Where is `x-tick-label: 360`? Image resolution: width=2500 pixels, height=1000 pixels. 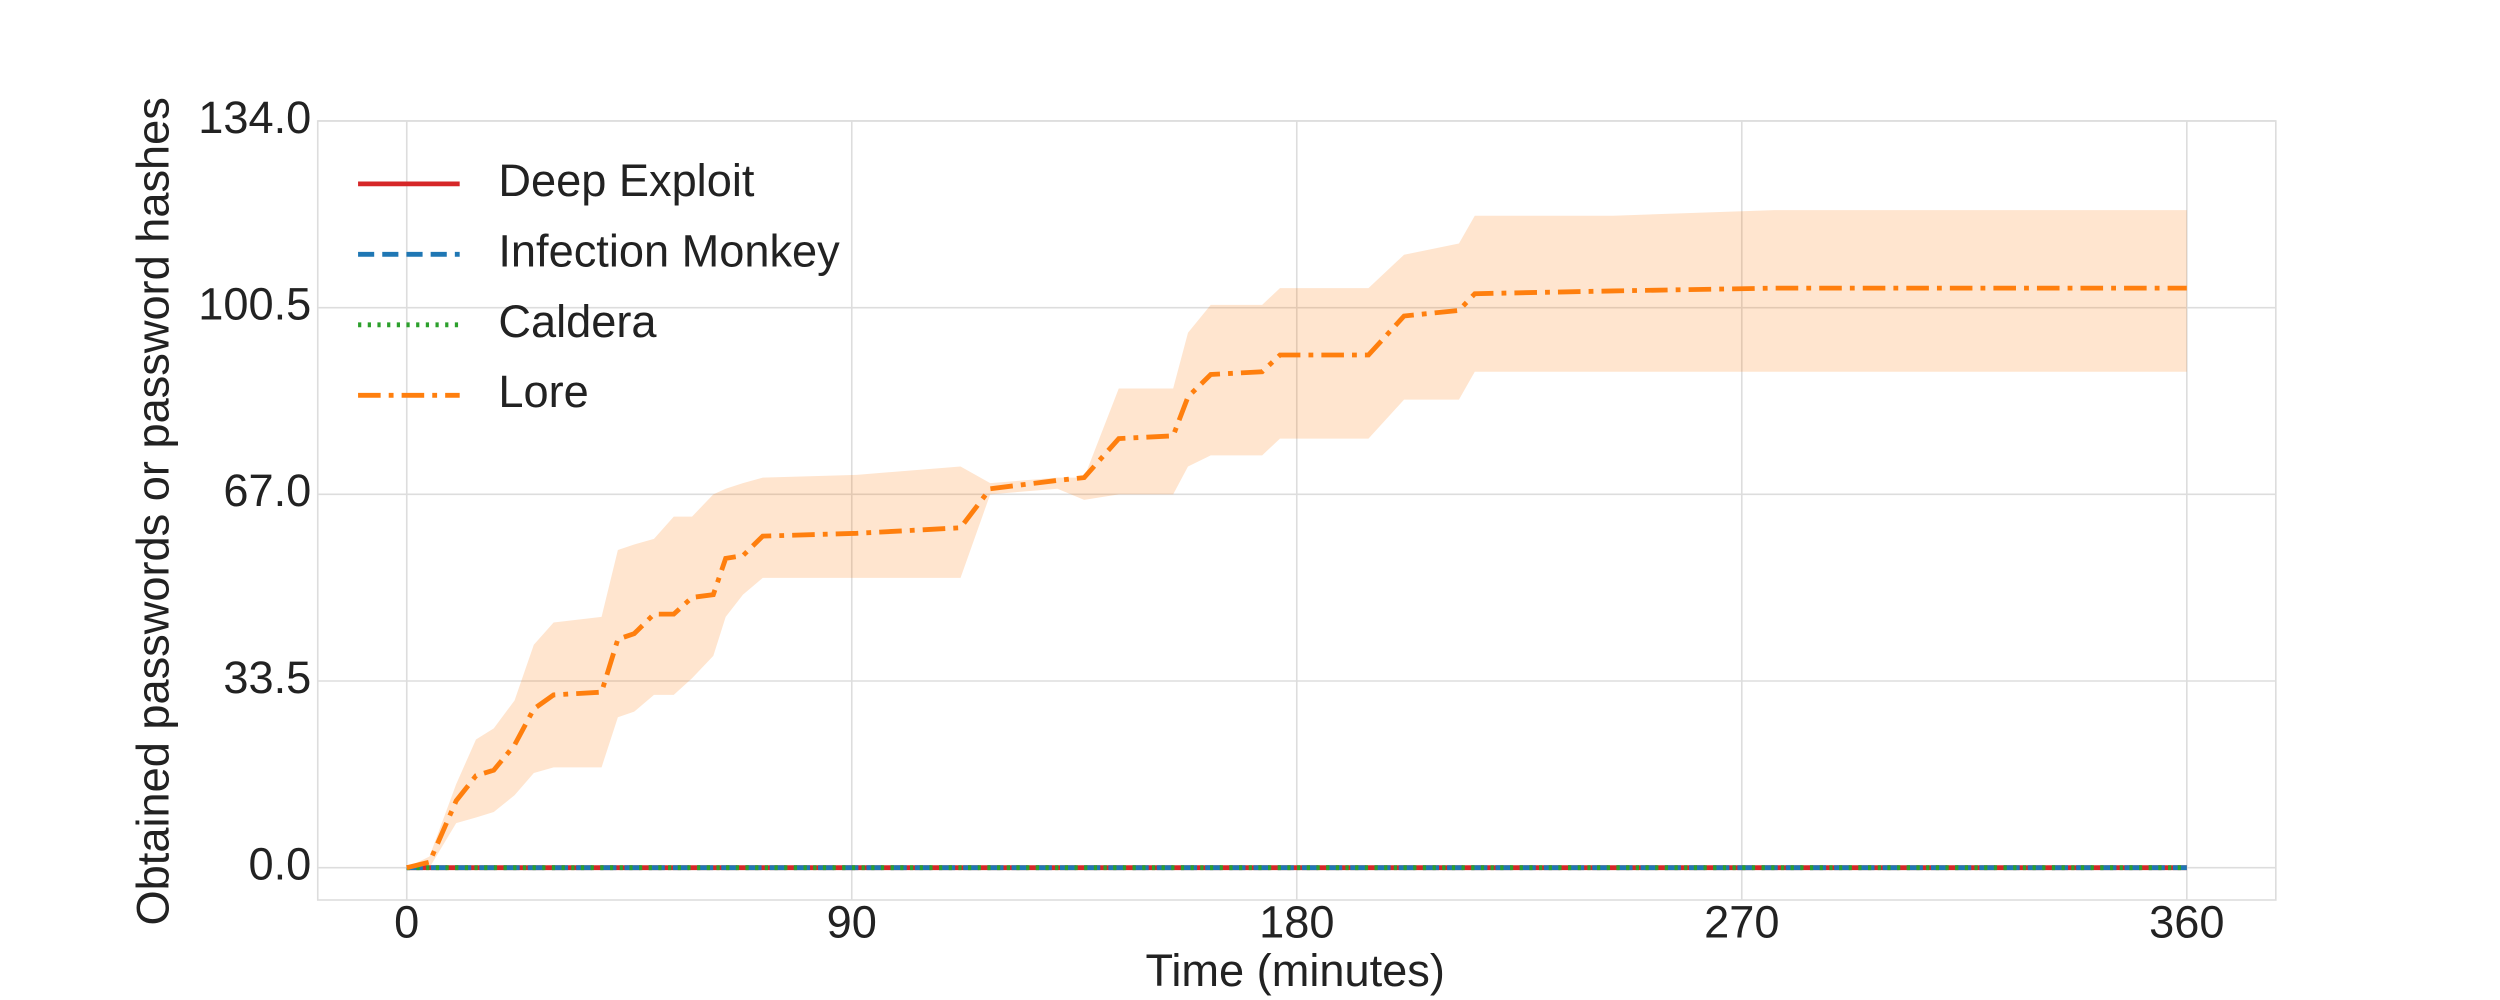 x-tick-label: 360 is located at coordinates (2186, 922).